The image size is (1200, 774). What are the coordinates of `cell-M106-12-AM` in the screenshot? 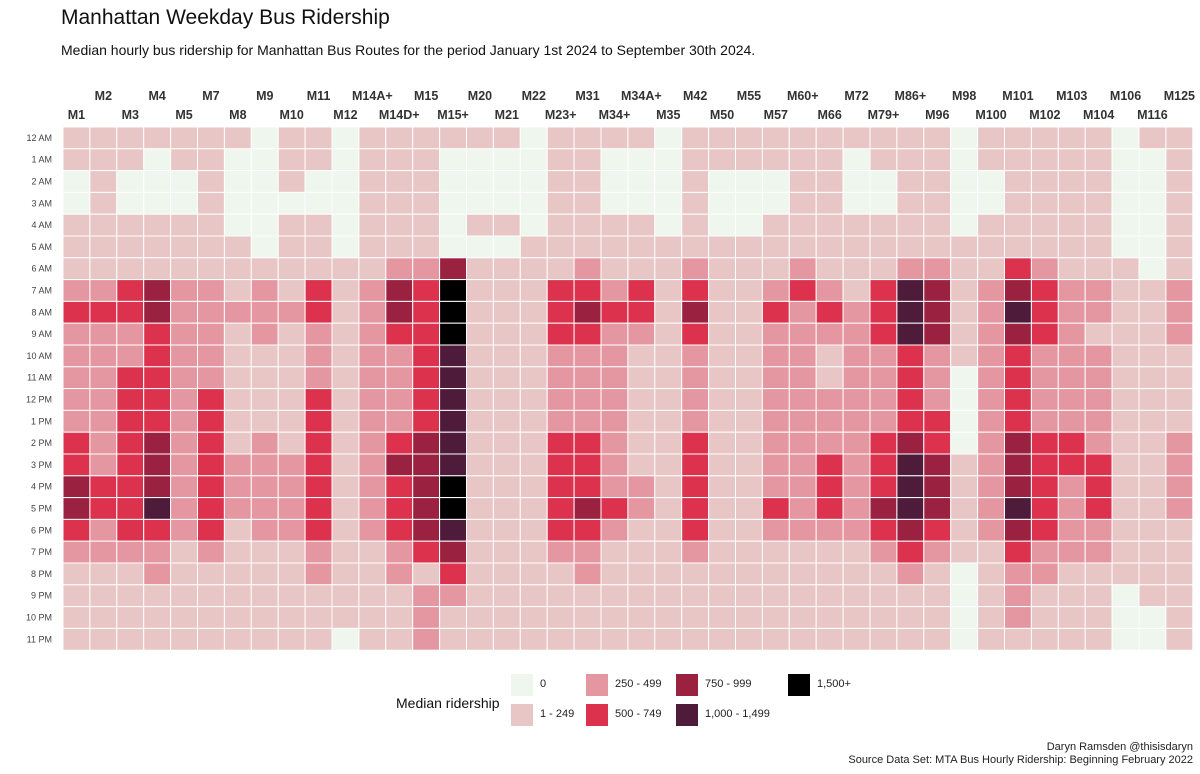 It's located at (1125, 138).